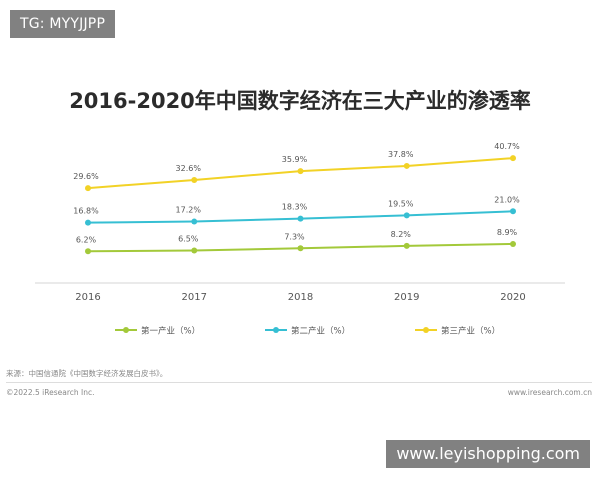 This screenshot has height=480, width=600. Describe the element at coordinates (188, 238) in the screenshot. I see `data-label: 6.5%` at that location.